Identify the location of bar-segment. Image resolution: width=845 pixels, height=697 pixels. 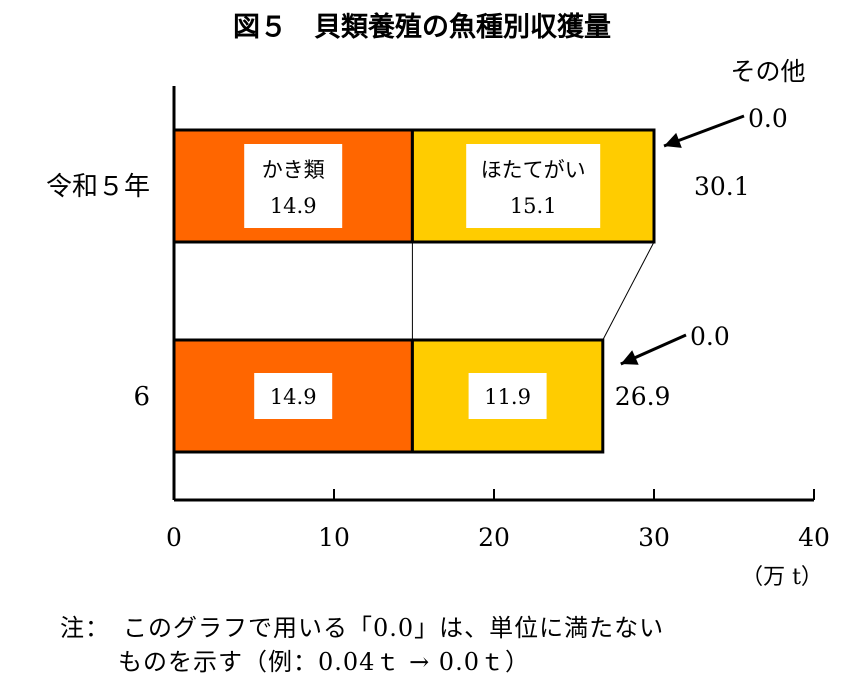
(293, 396).